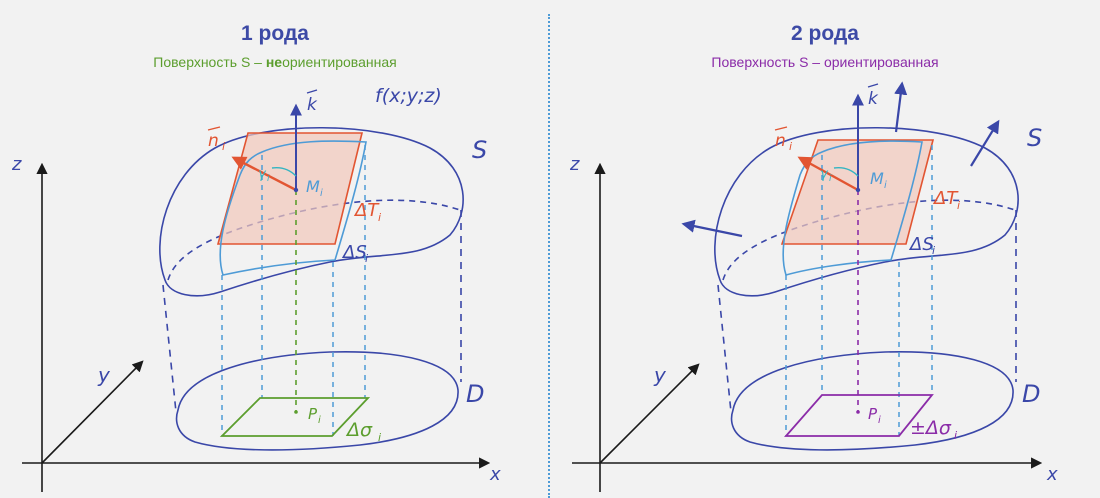 The image size is (1100, 498). Describe the element at coordinates (931, 428) in the screenshot. I see `sigma-label: ±Δσ` at that location.